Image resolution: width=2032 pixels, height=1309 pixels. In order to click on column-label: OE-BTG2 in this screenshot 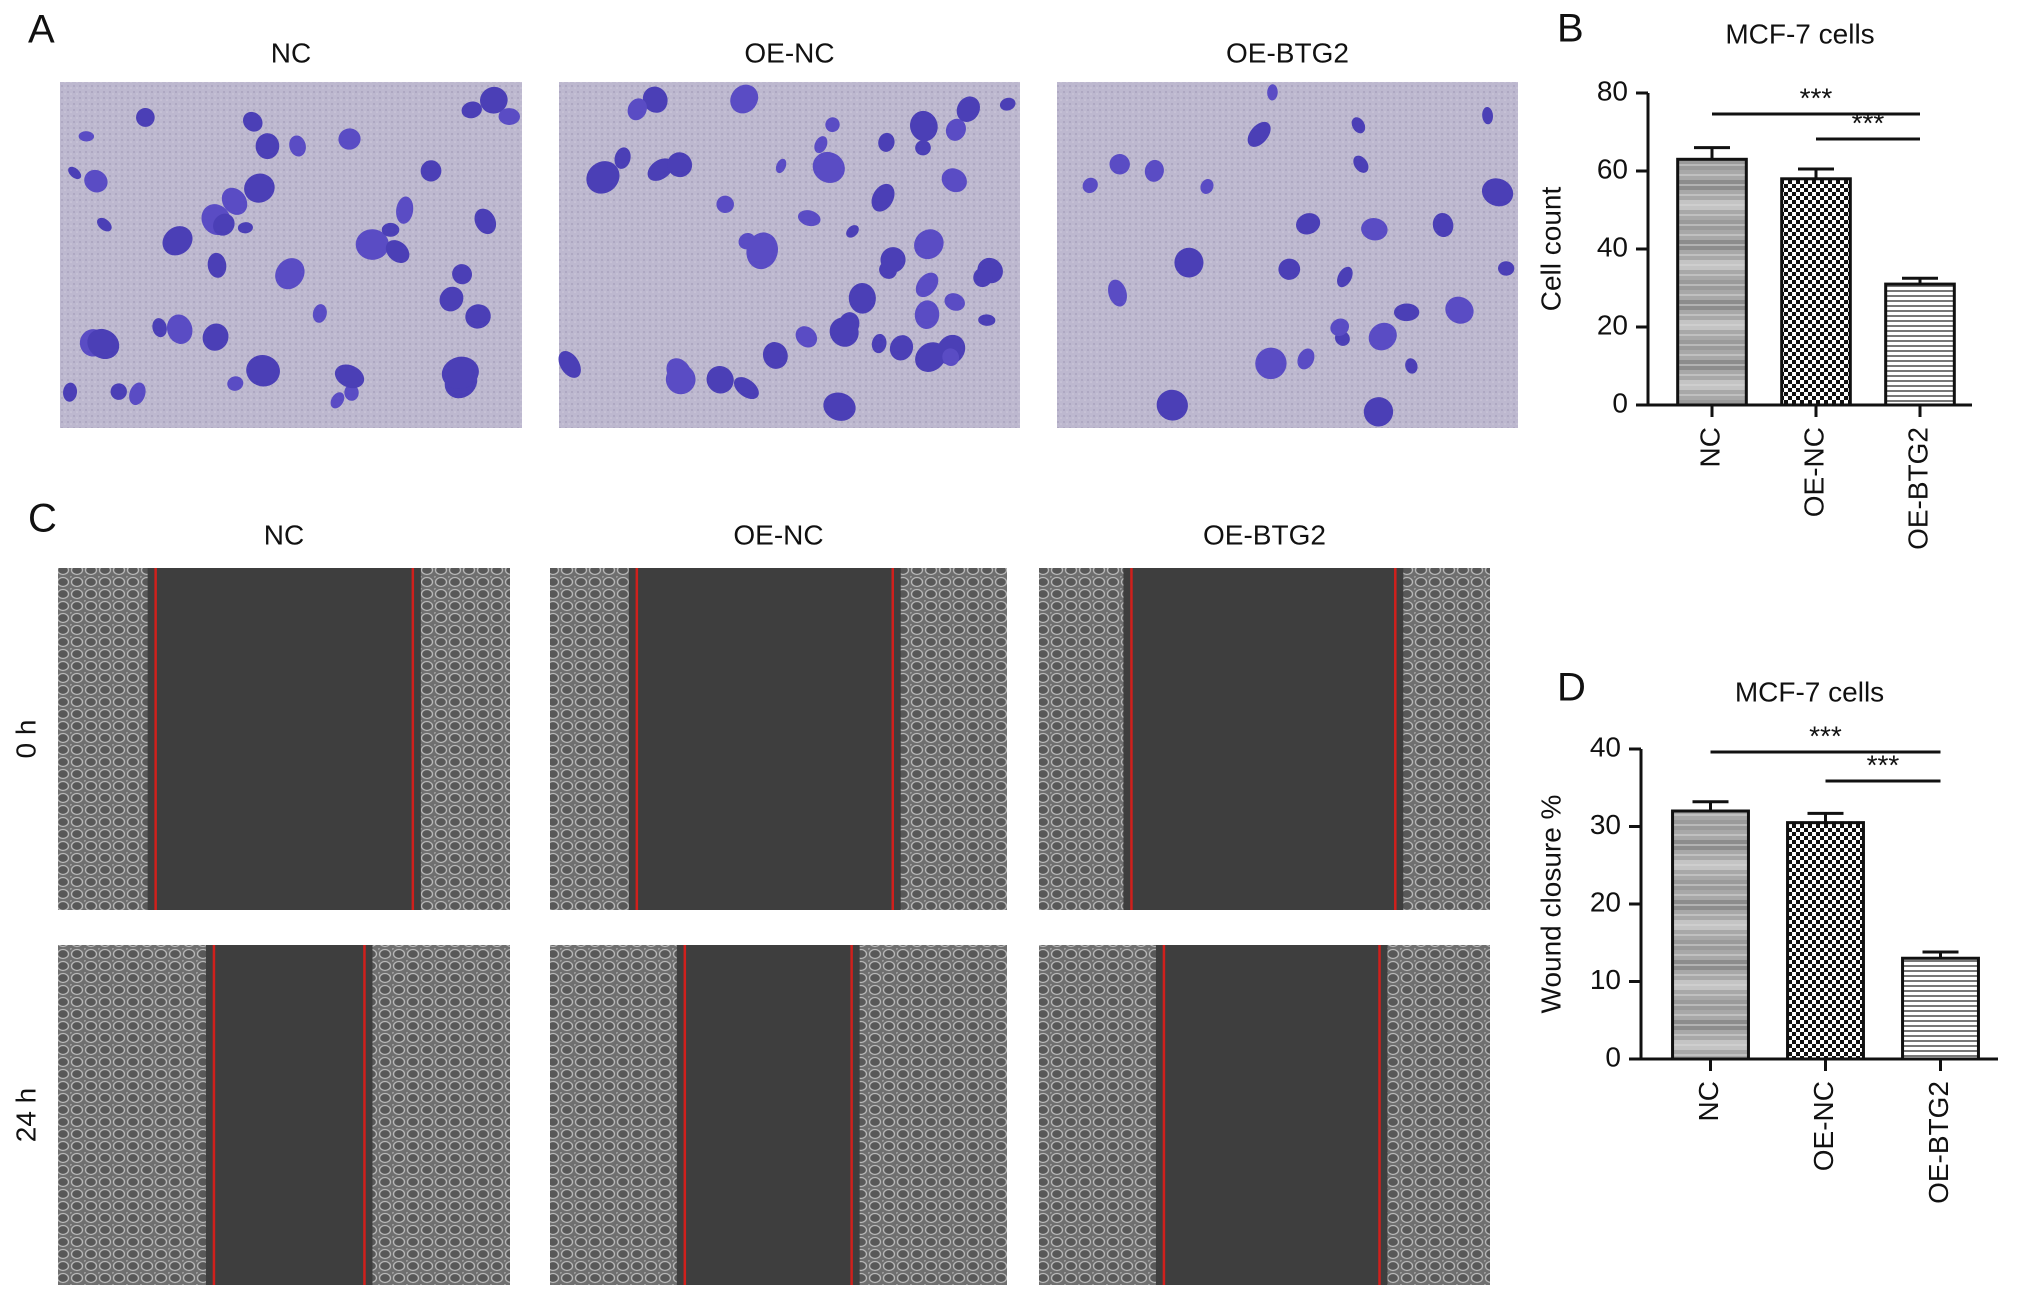, I will do `click(1287, 52)`.